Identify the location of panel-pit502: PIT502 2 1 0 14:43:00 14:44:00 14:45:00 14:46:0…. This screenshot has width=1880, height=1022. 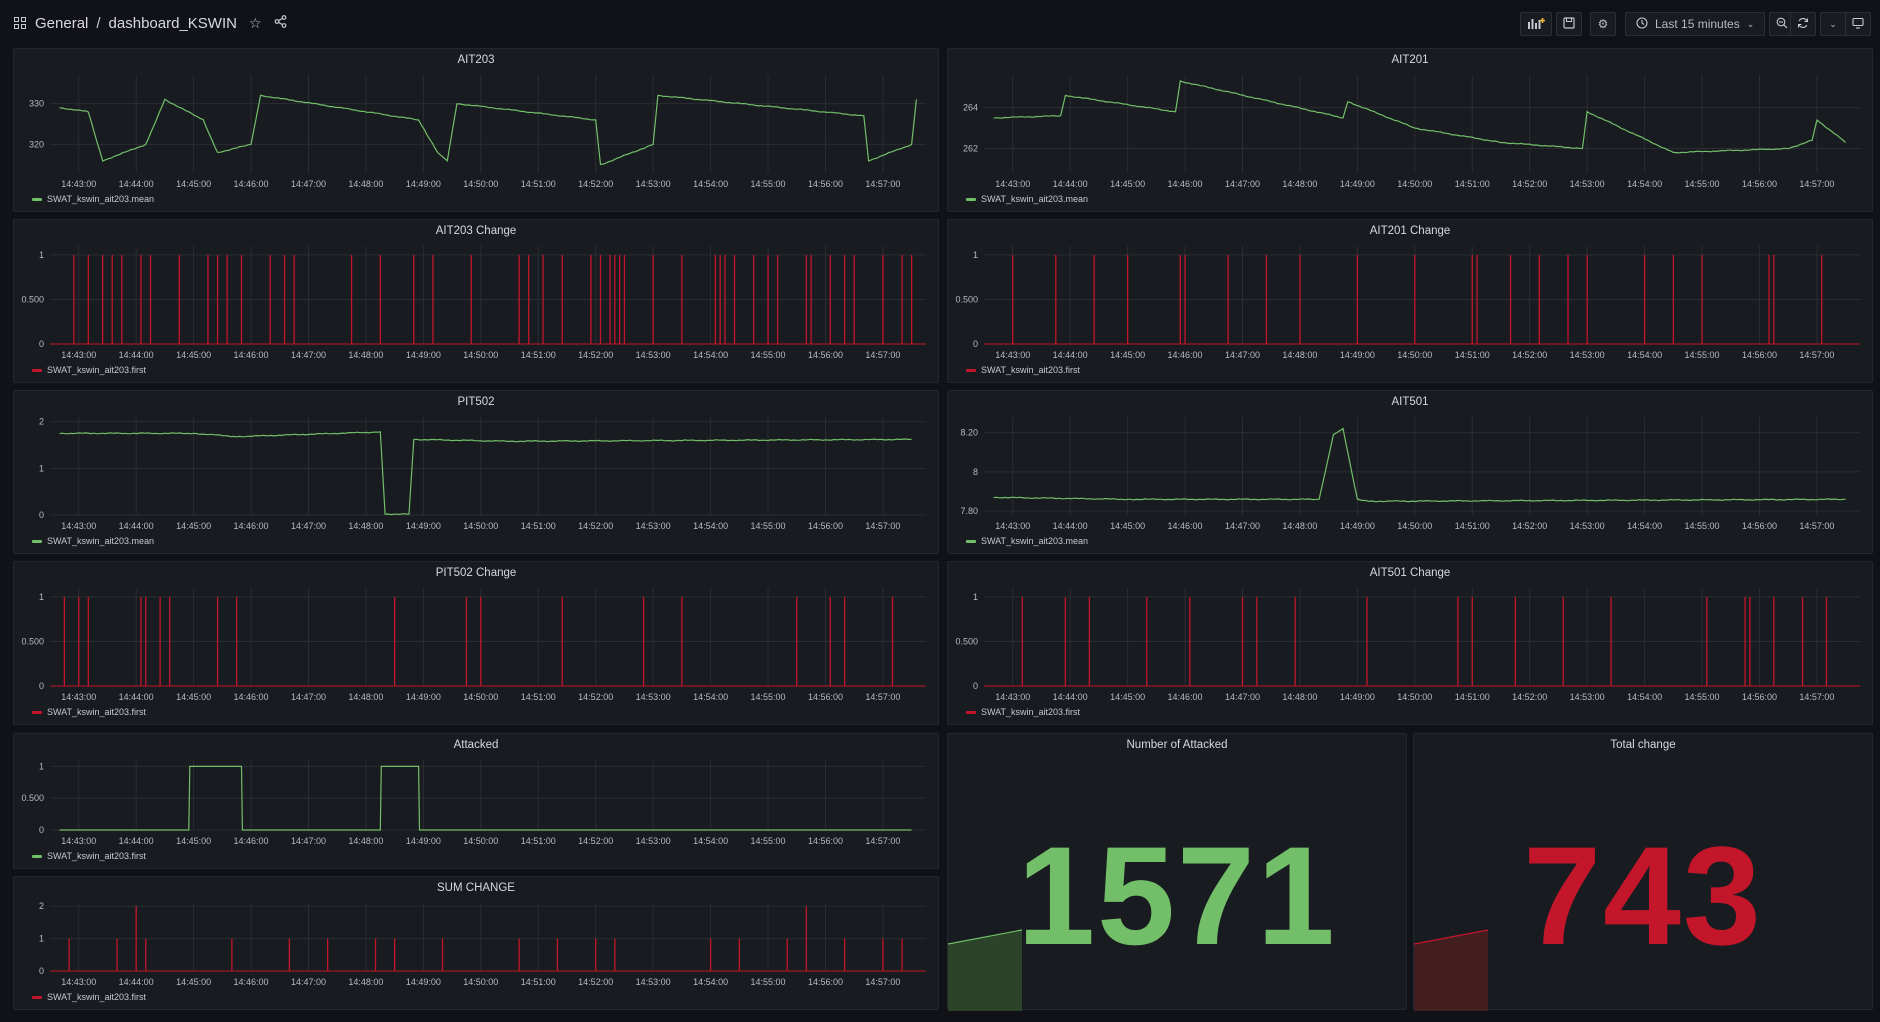
(476, 472).